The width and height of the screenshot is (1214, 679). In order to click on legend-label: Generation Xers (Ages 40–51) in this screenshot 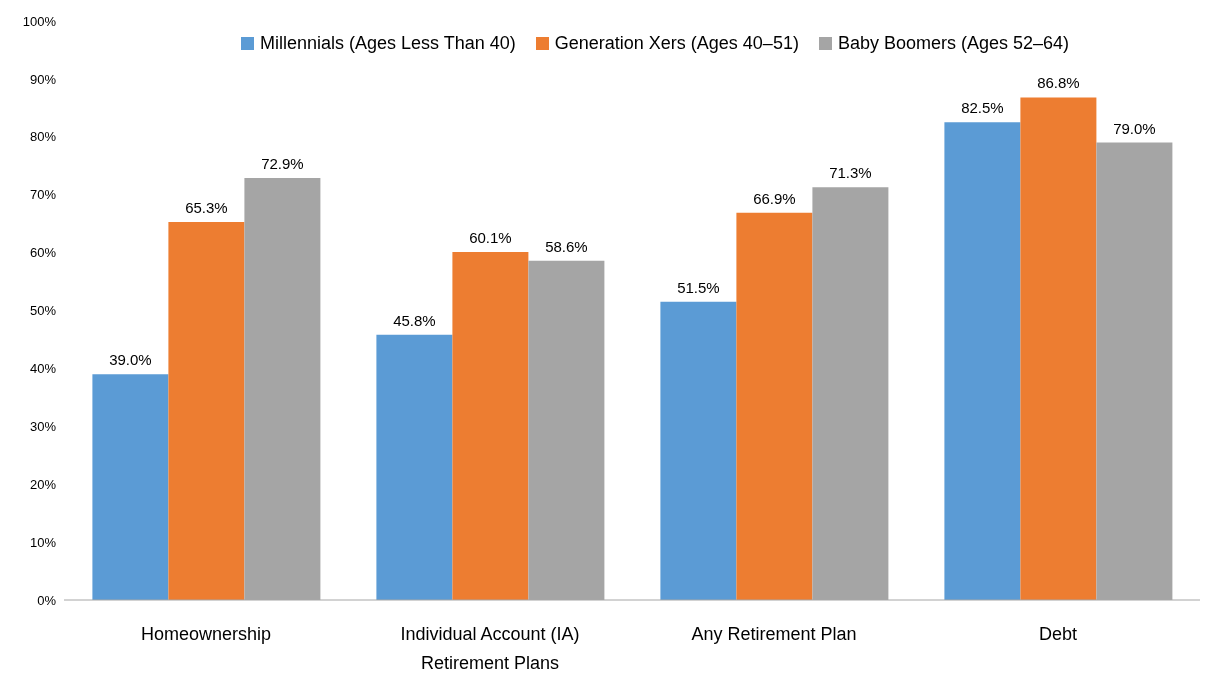, I will do `click(676, 43)`.